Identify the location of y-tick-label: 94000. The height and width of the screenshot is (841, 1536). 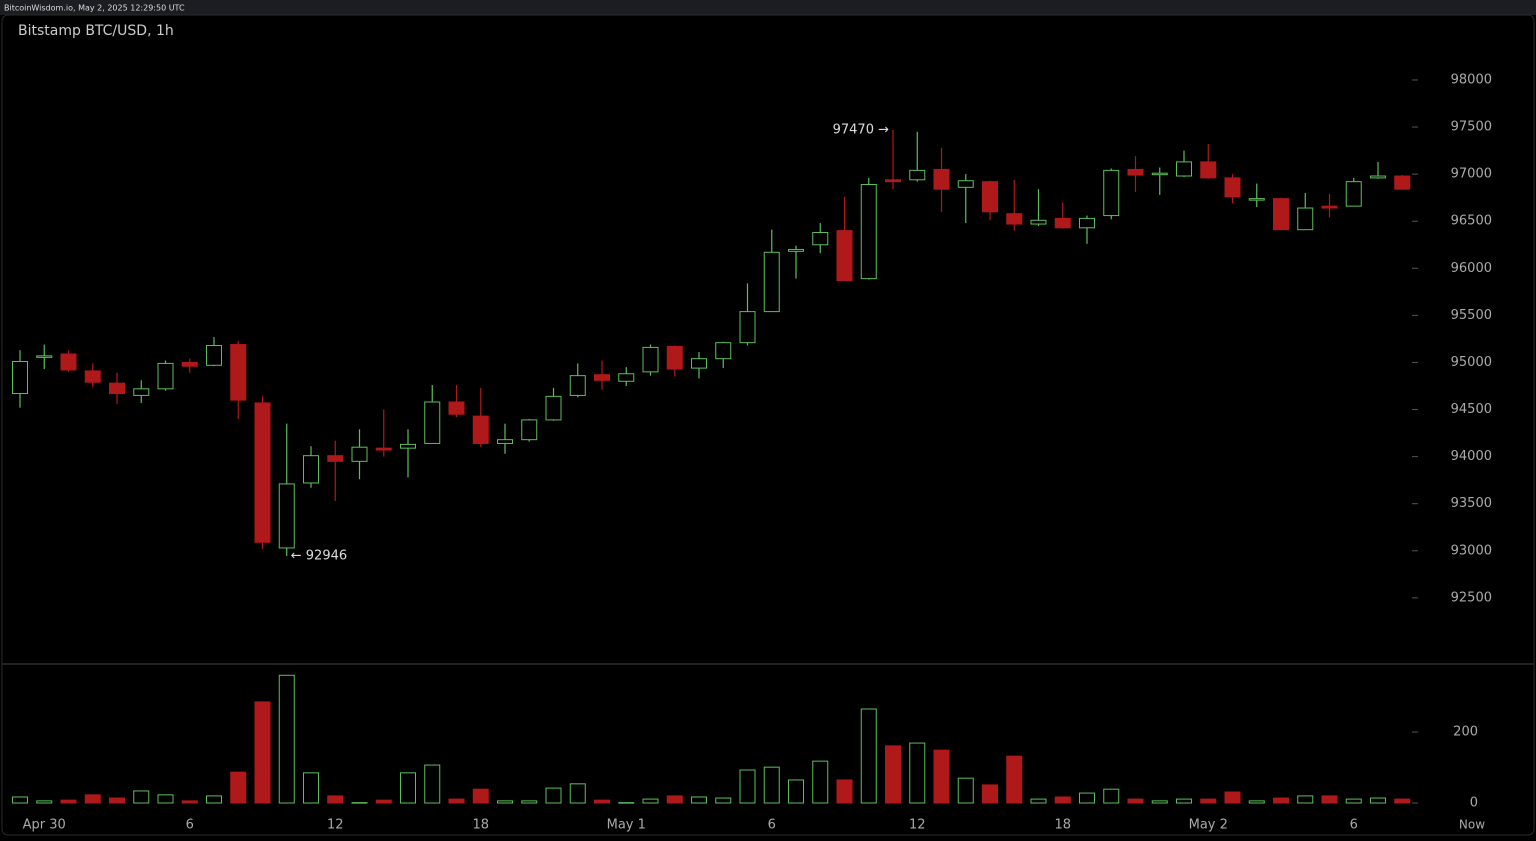
(1471, 456).